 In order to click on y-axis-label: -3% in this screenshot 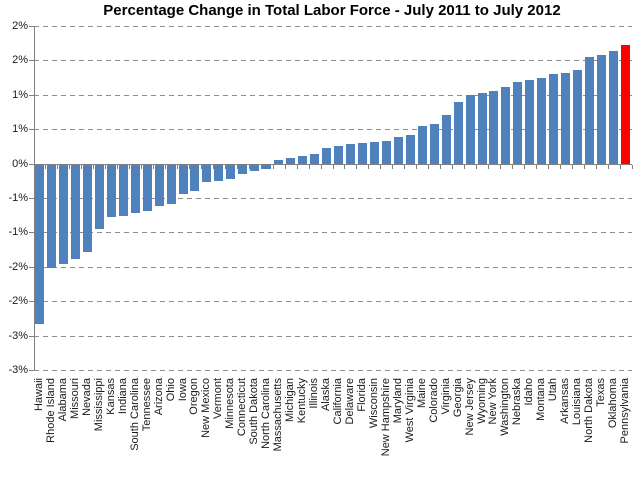, I will do `click(18, 370)`.